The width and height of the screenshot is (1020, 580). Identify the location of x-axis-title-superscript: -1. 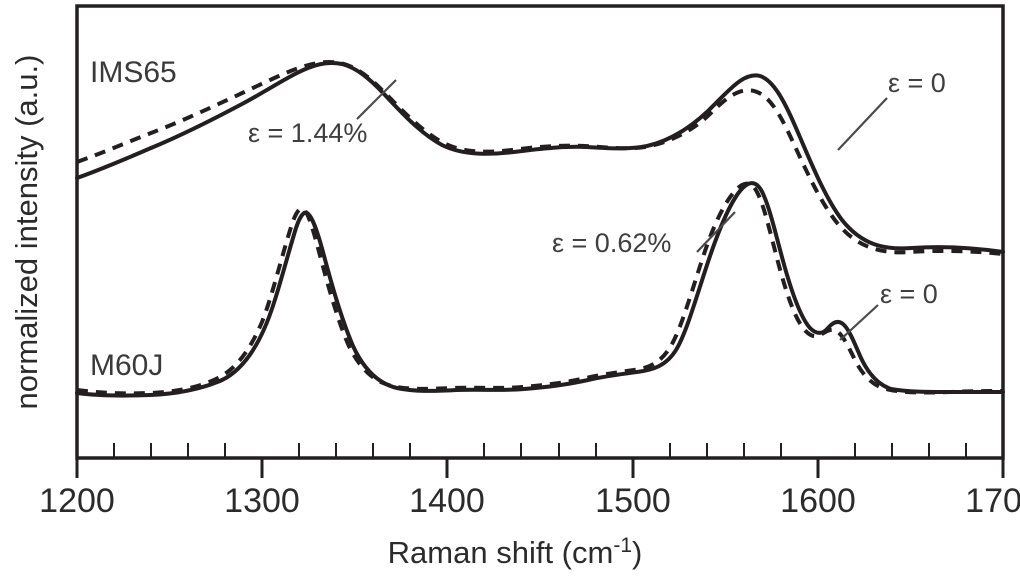
(622, 545).